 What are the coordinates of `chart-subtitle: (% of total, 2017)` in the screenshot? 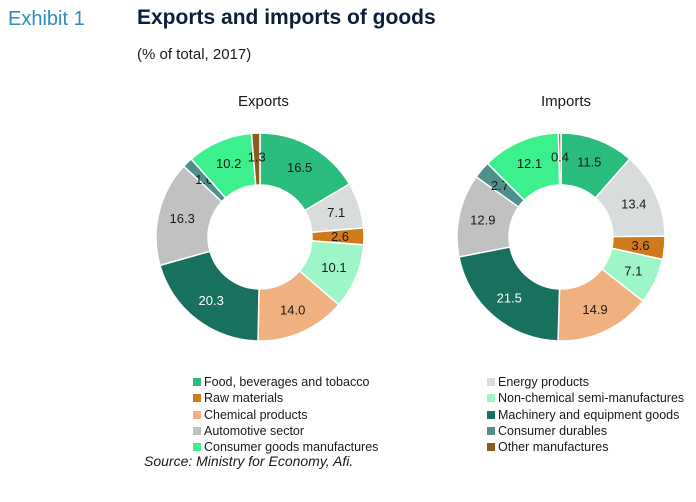 It's located at (194, 54).